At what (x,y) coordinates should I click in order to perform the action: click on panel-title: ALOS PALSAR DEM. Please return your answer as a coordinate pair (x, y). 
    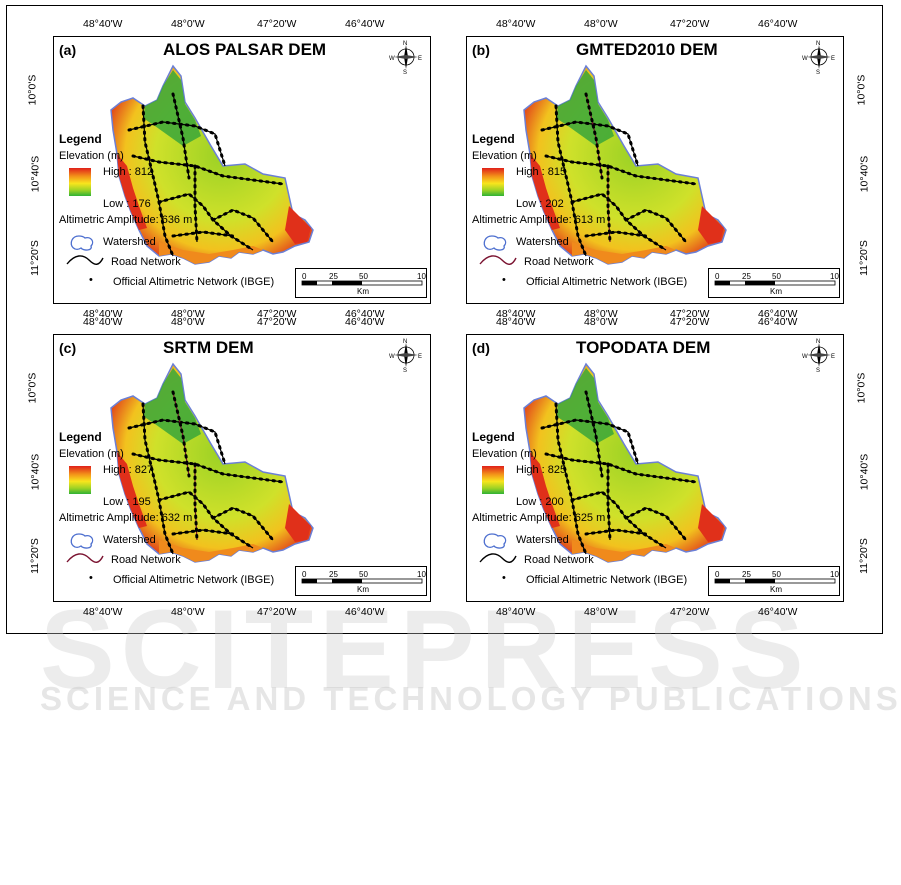
    Looking at the image, I should click on (245, 49).